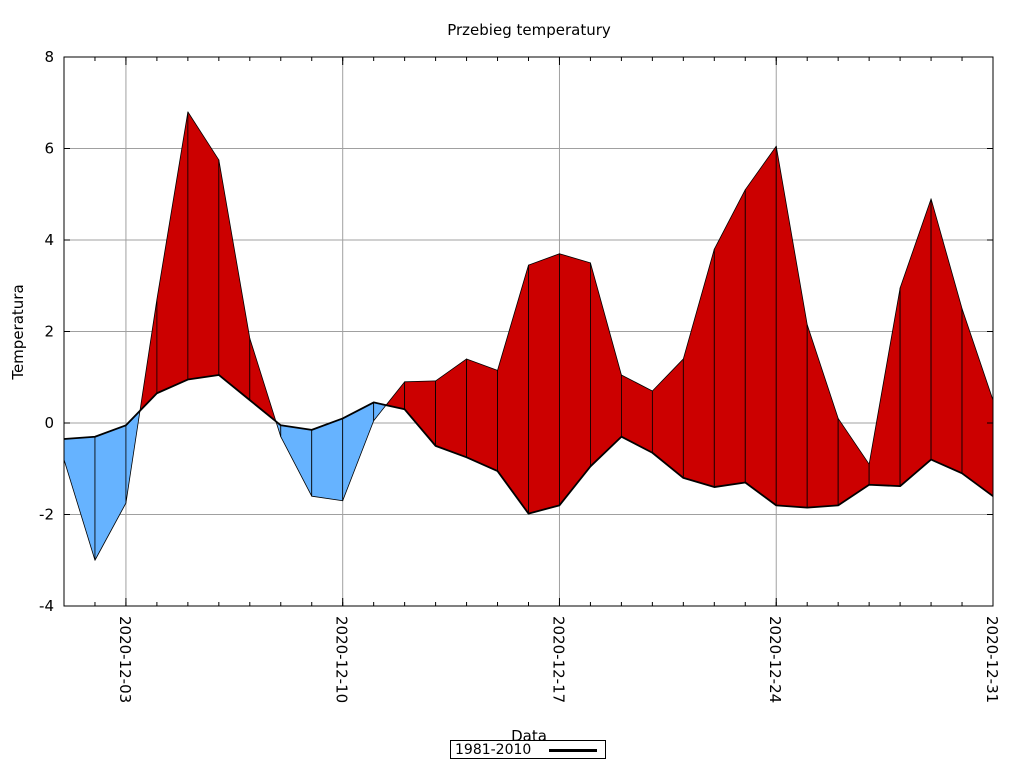 This screenshot has height=768, width=1024. What do you see at coordinates (992, 659) in the screenshot?
I see `x-tick-label: 2020-12-31` at bounding box center [992, 659].